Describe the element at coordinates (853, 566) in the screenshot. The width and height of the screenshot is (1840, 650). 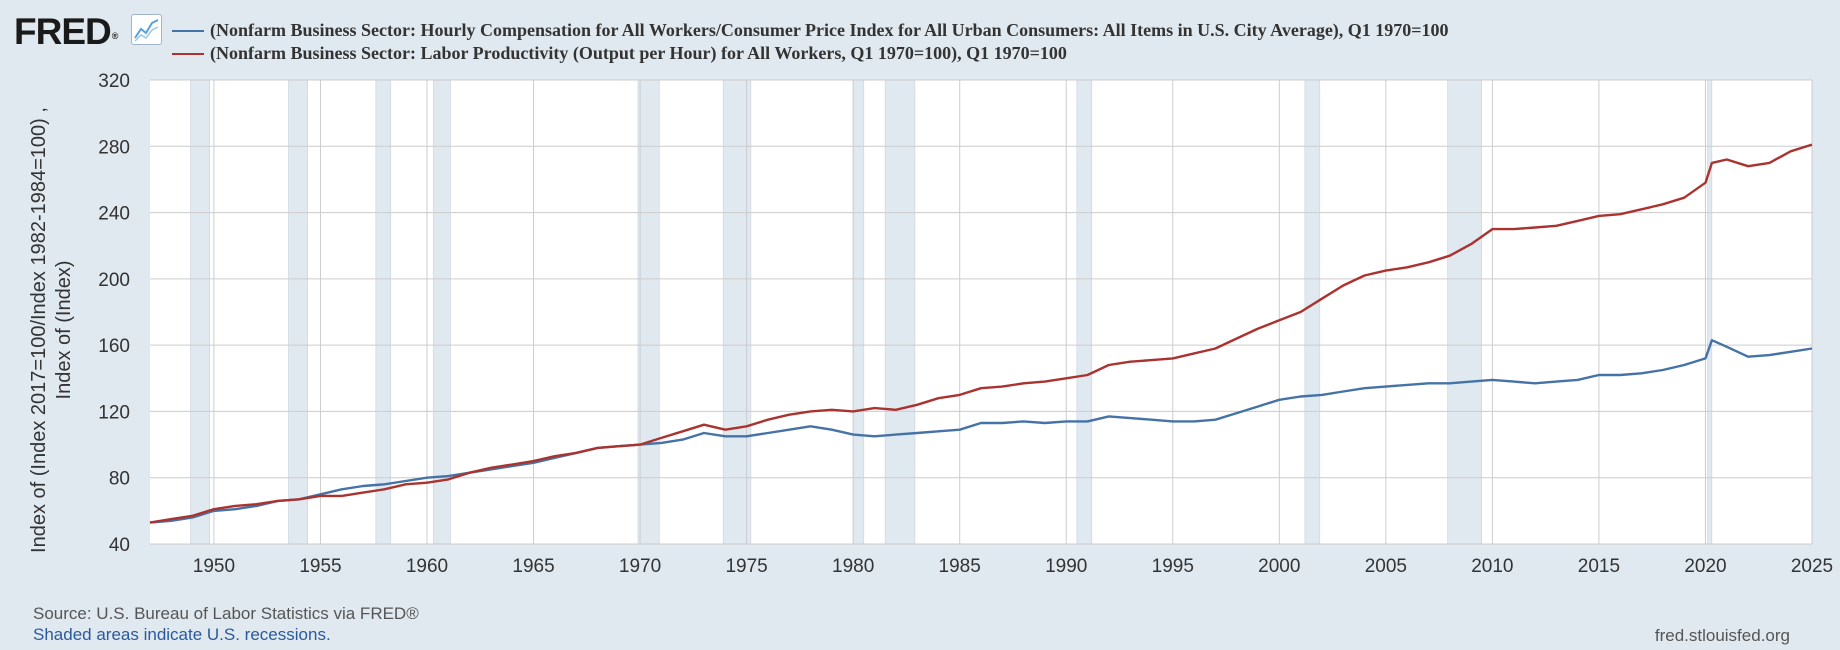
I see `x-tick-label-1980: 1980` at that location.